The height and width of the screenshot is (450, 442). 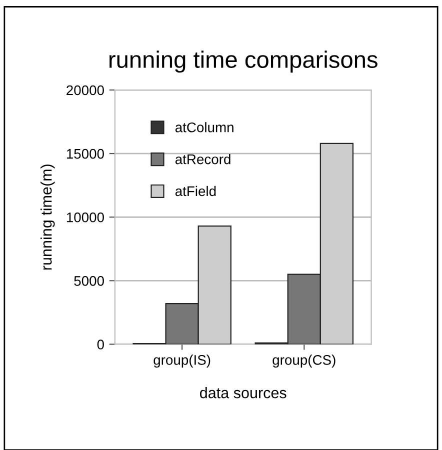 What do you see at coordinates (85, 153) in the screenshot?
I see `y-tick-label: 15000` at bounding box center [85, 153].